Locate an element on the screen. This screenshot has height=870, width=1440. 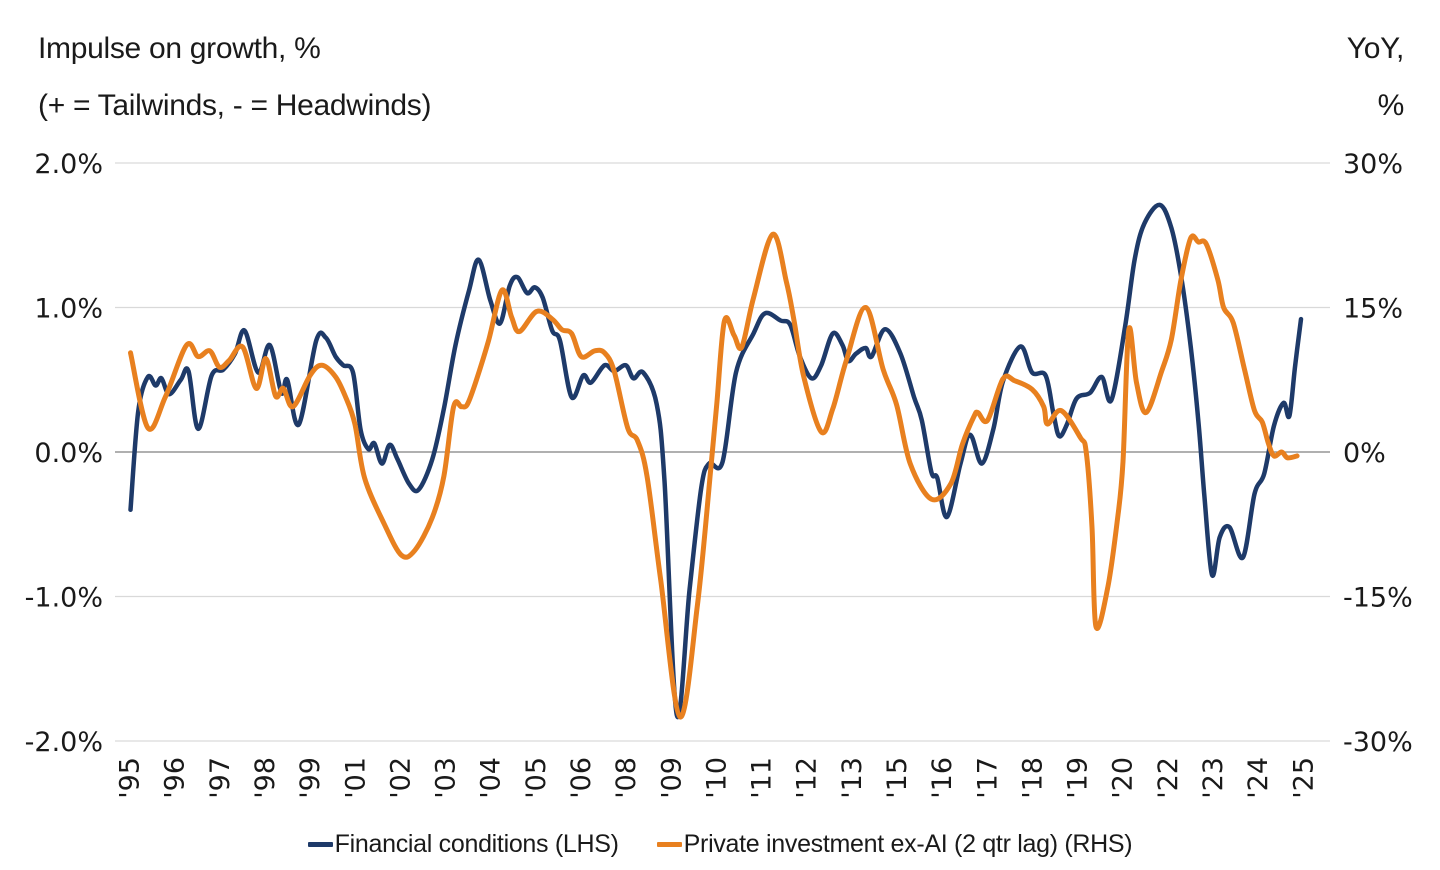
x-axis-label: '25 is located at coordinates (1303, 778).